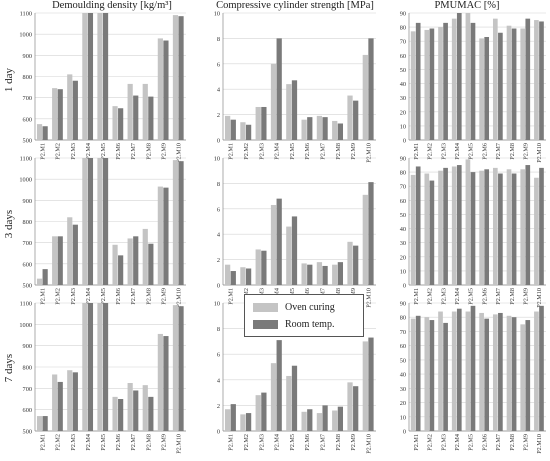 The height and width of the screenshot is (461, 550). Describe the element at coordinates (404, 432) in the screenshot. I see `y-tick-label: 0` at that location.